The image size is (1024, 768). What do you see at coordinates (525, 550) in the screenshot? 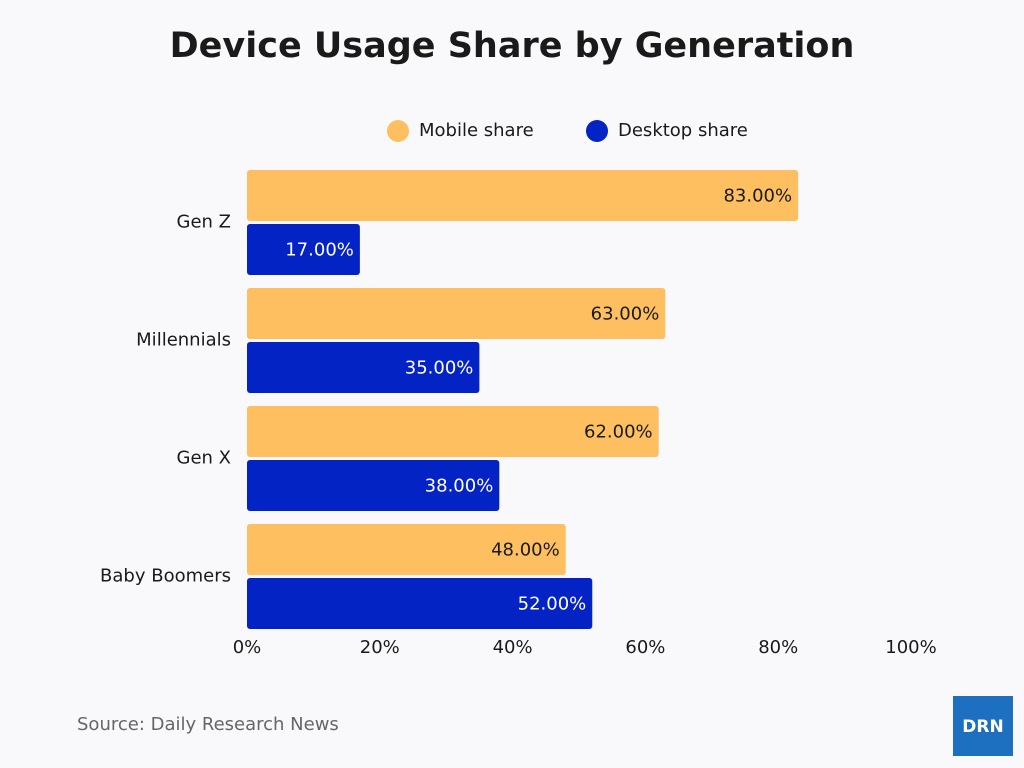
I see `value-label: 48.00%` at bounding box center [525, 550].